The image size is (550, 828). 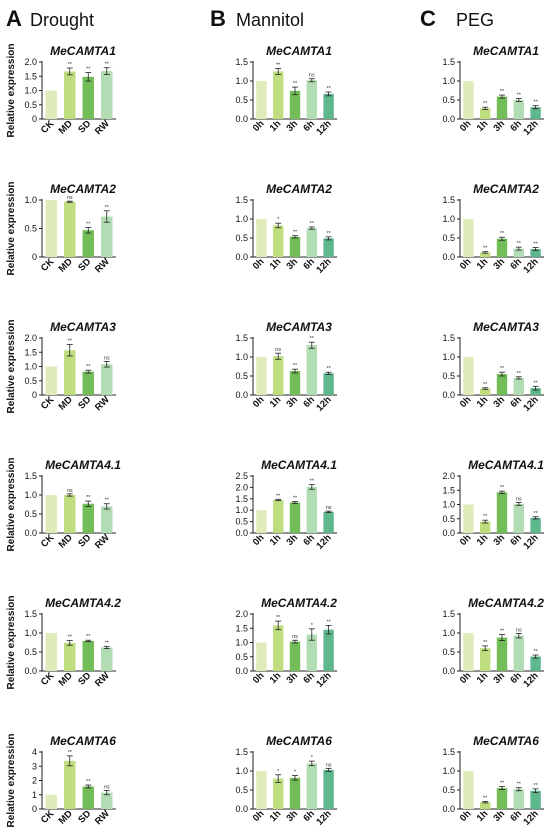 What do you see at coordinates (519, 500) in the screenshot?
I see `significance-label: ns` at bounding box center [519, 500].